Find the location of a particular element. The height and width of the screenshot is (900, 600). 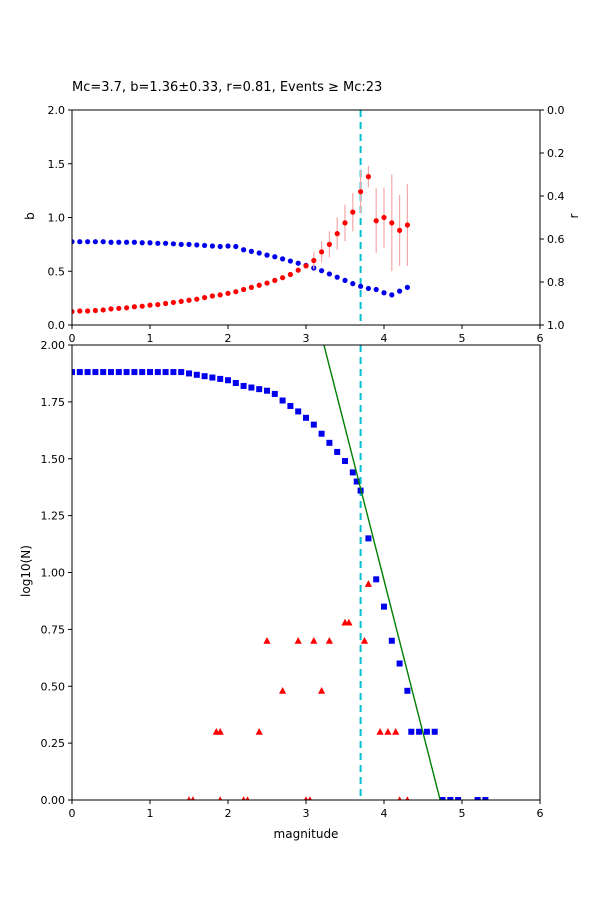

svg-text: 0.6 is located at coordinates (556, 239).